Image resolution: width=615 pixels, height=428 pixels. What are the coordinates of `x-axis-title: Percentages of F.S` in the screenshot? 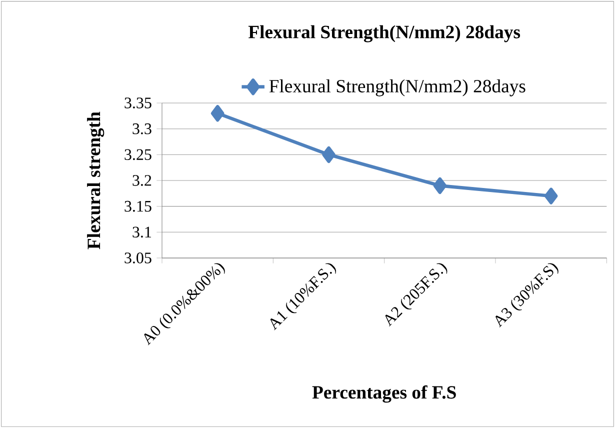 It's located at (384, 394).